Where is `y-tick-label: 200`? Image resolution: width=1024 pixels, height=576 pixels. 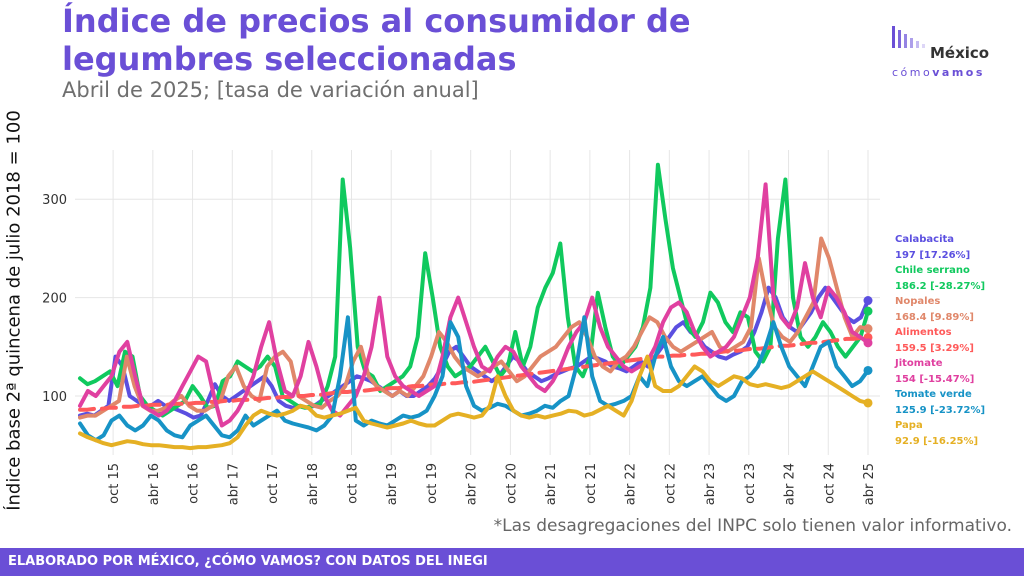 y-tick-label: 200 is located at coordinates (54, 299).